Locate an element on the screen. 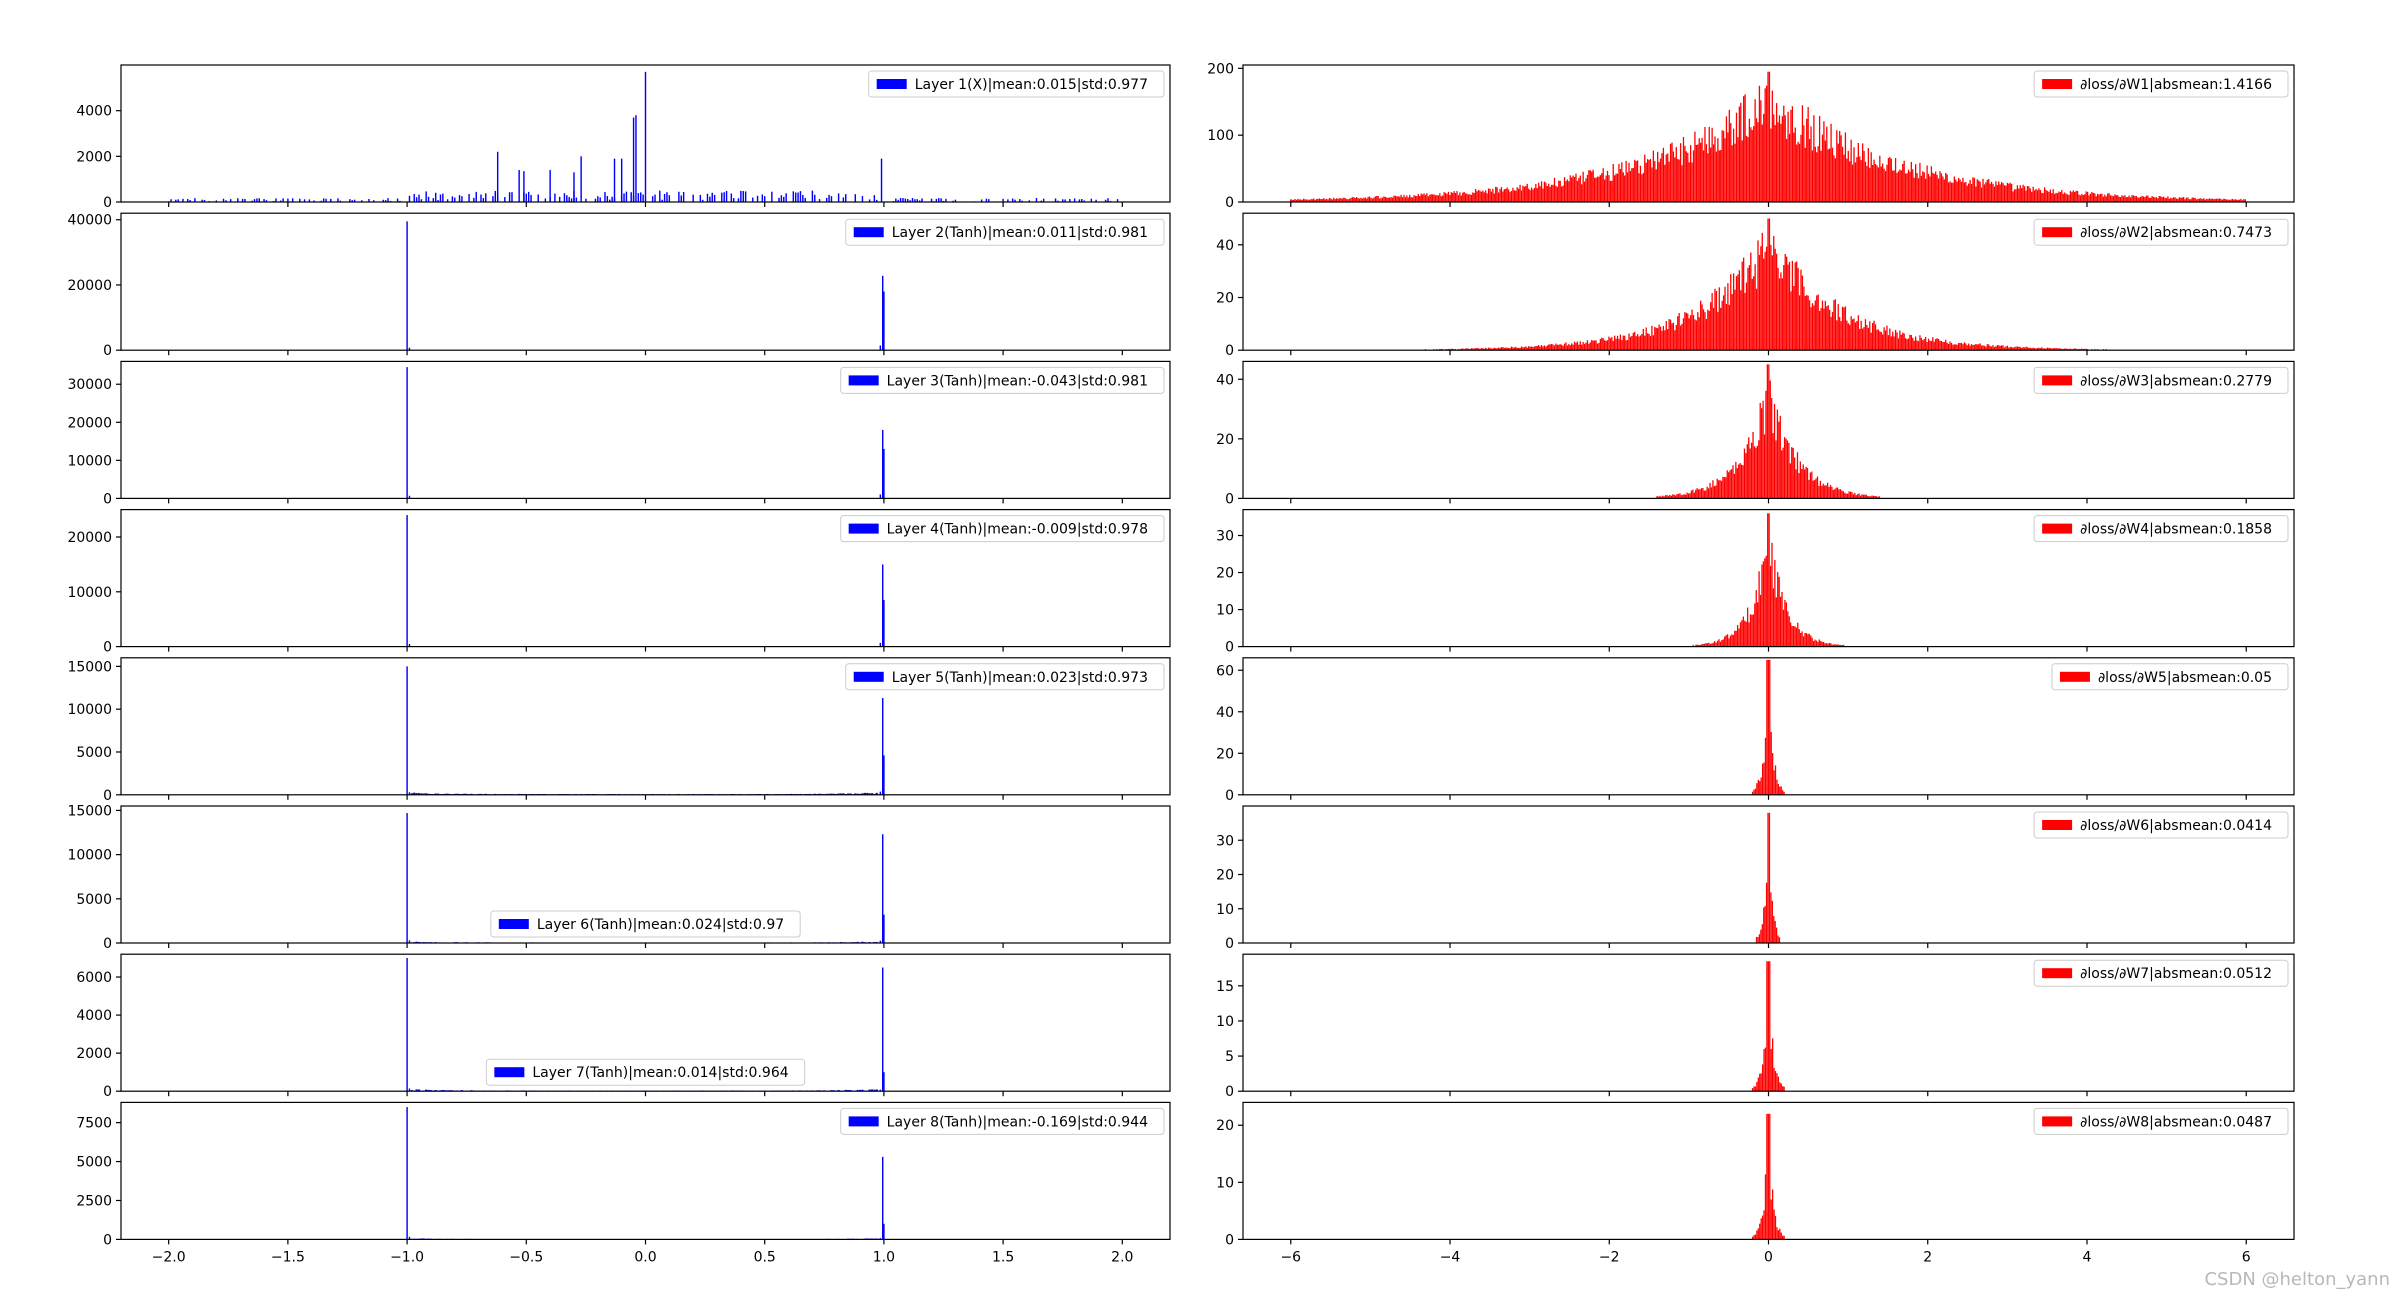 Image resolution: width=2400 pixels, height=1300 pixels. y-tick-label: 40 is located at coordinates (1225, 246).